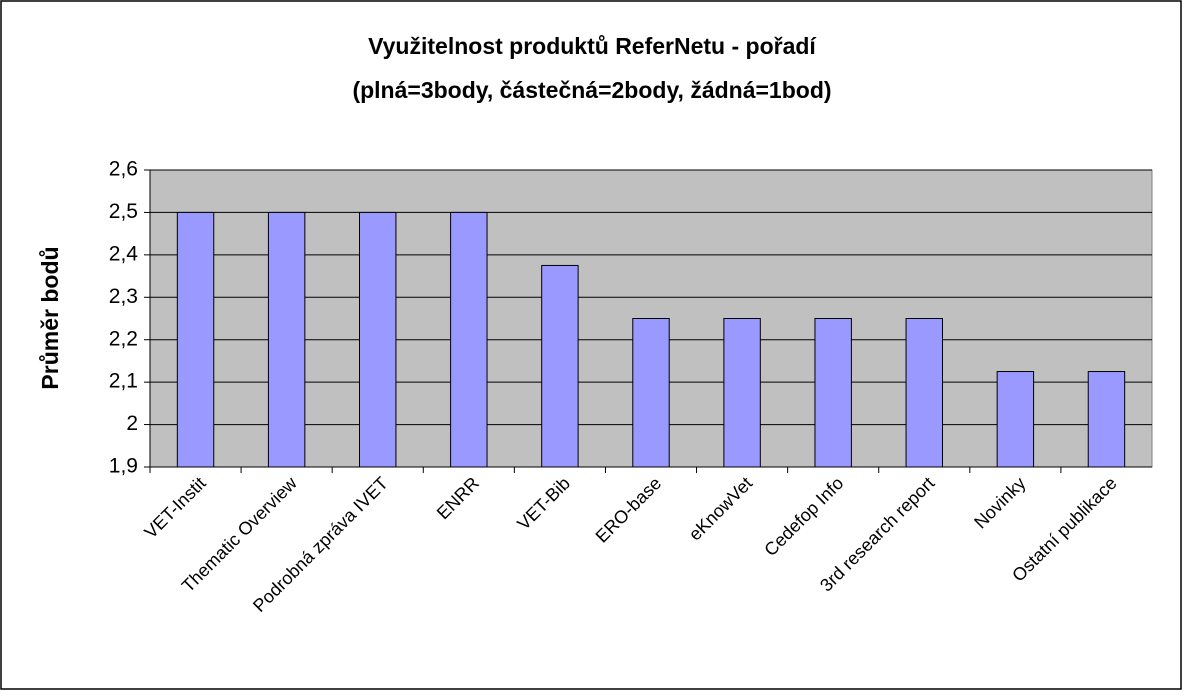 This screenshot has height=696, width=1184. Describe the element at coordinates (592, 46) in the screenshot. I see `chart-title: Využitelnost produktů ReferNetu - pořadí` at that location.